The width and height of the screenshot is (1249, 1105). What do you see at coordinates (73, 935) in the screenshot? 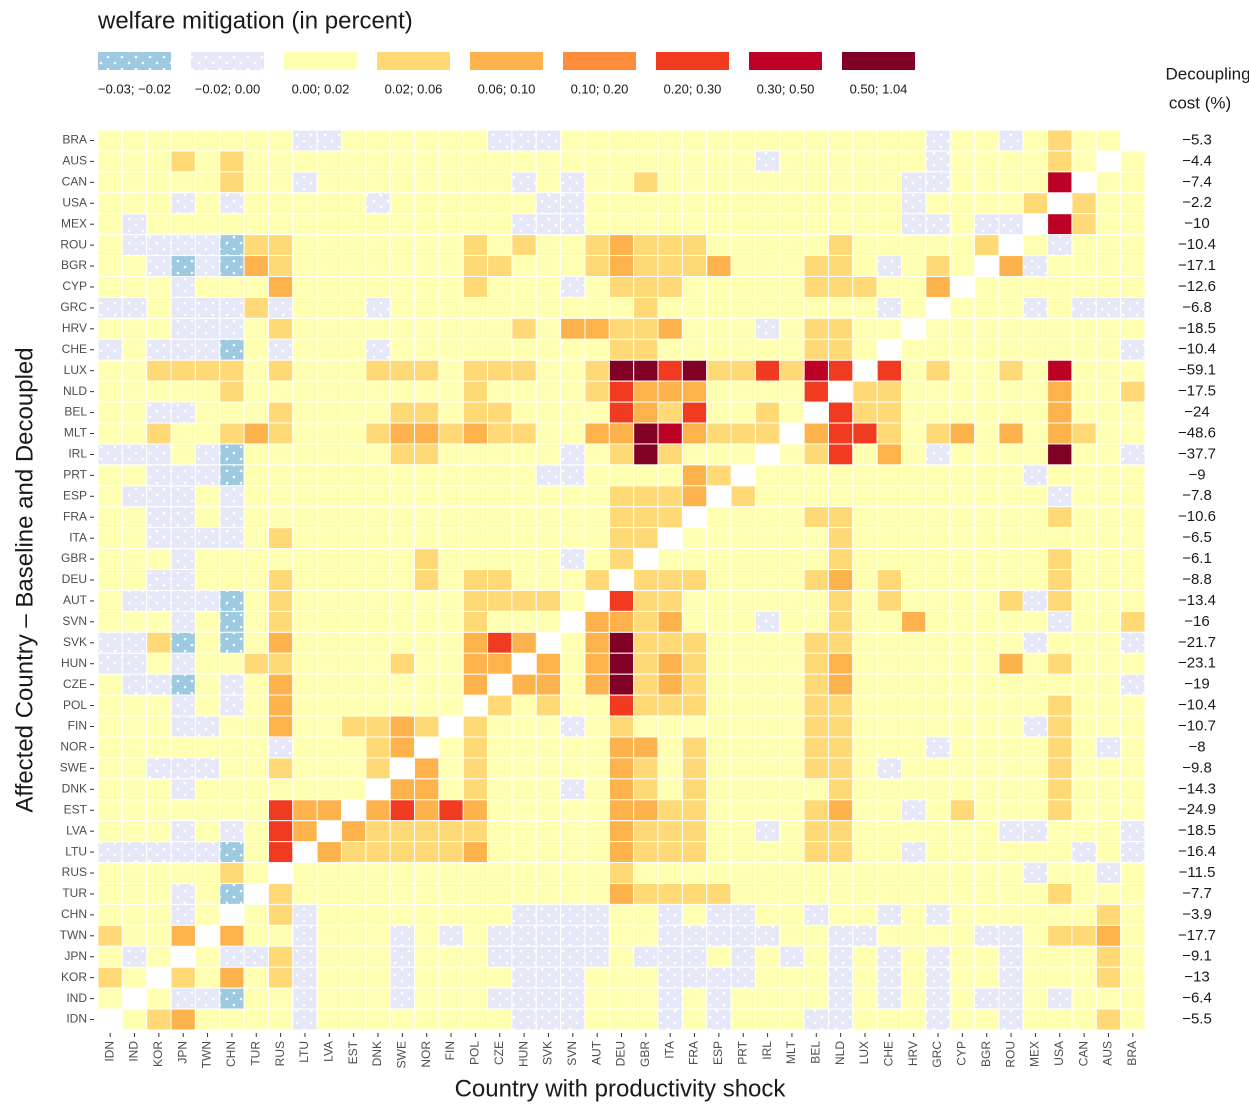
I see `y-tick-label: TWN` at bounding box center [73, 935].